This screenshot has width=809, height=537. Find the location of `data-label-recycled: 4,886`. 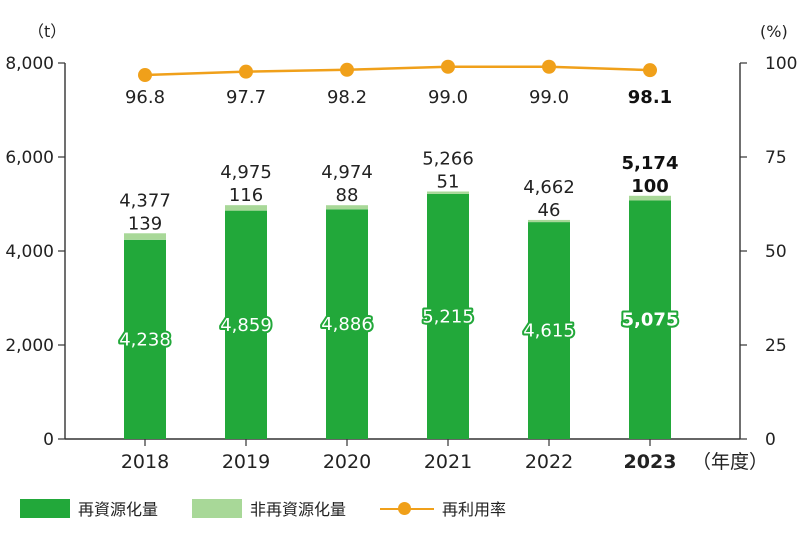

data-label-recycled: 4,886 is located at coordinates (347, 324).